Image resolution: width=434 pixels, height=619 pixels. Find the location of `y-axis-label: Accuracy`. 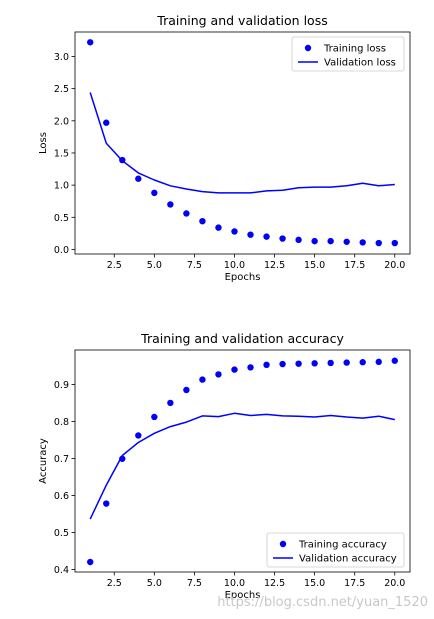

y-axis-label: Accuracy is located at coordinates (43, 461).